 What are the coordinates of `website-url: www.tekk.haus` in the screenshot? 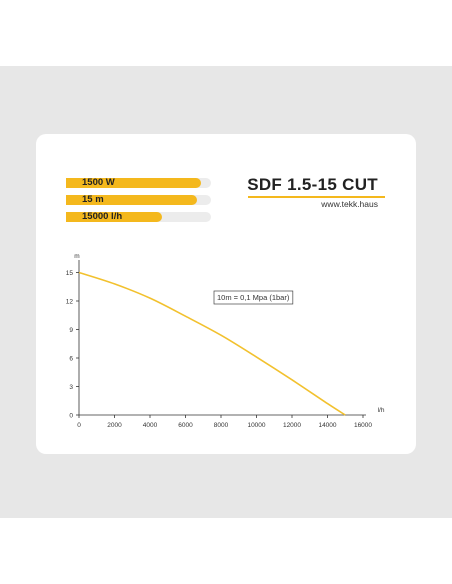 It's located at (349, 204).